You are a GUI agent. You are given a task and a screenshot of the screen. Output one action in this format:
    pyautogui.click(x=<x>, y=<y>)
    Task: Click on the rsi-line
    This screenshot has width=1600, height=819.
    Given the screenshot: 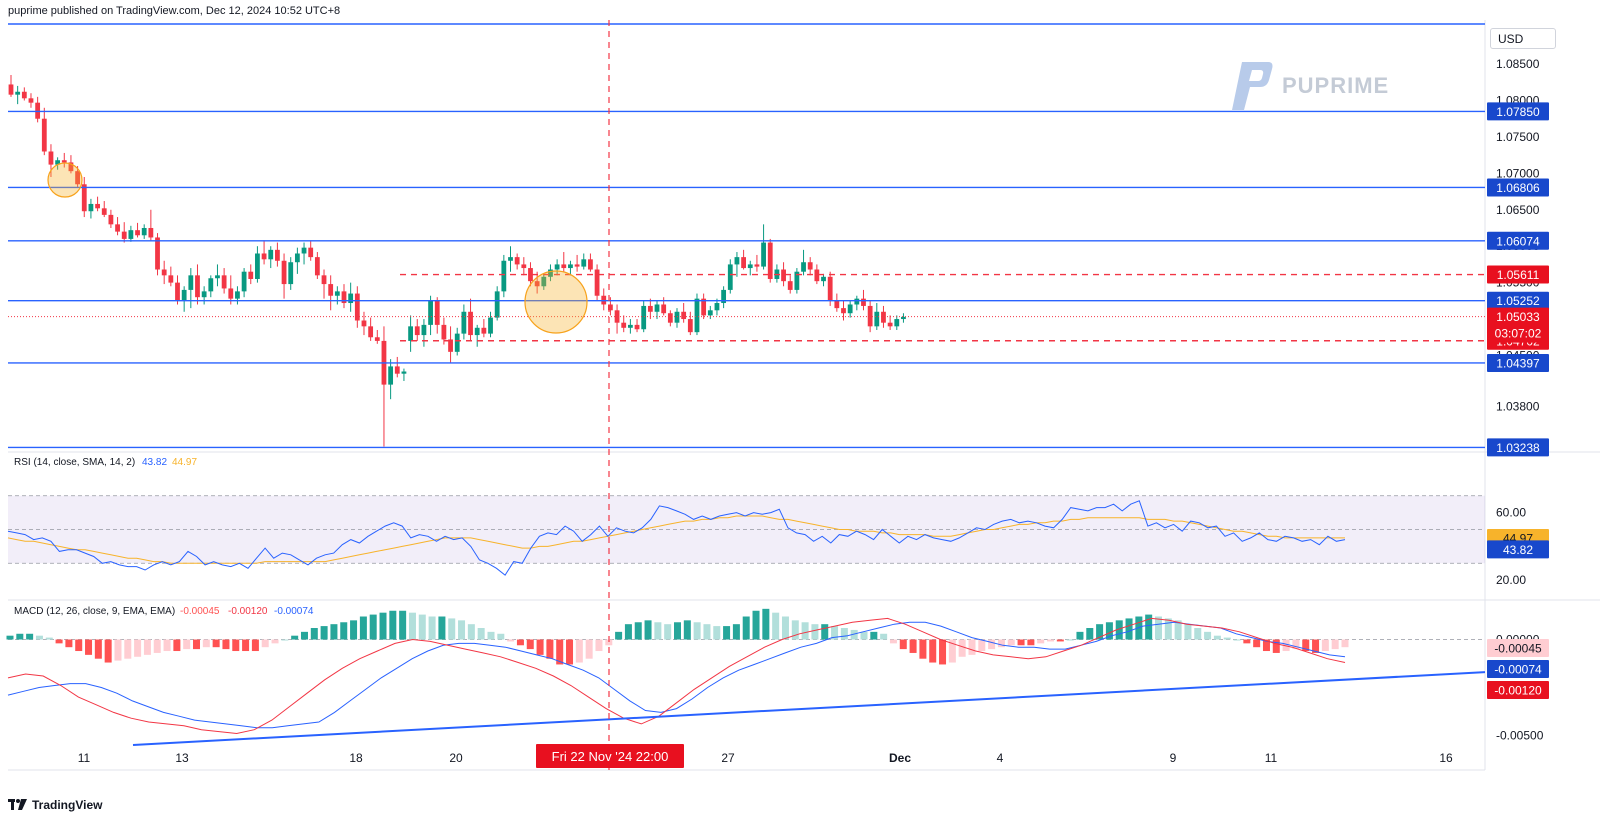 What is the action you would take?
    pyautogui.click(x=676, y=538)
    